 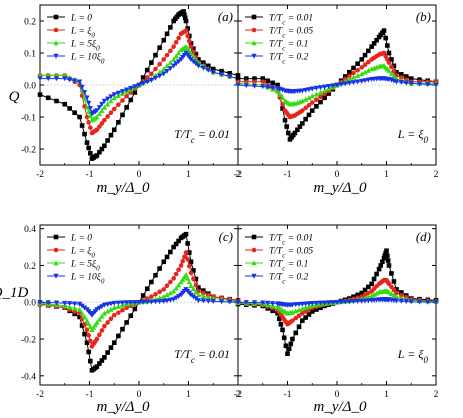 What do you see at coordinates (85, 266) in the screenshot?
I see `legend-label: L = 5ξ0` at bounding box center [85, 266].